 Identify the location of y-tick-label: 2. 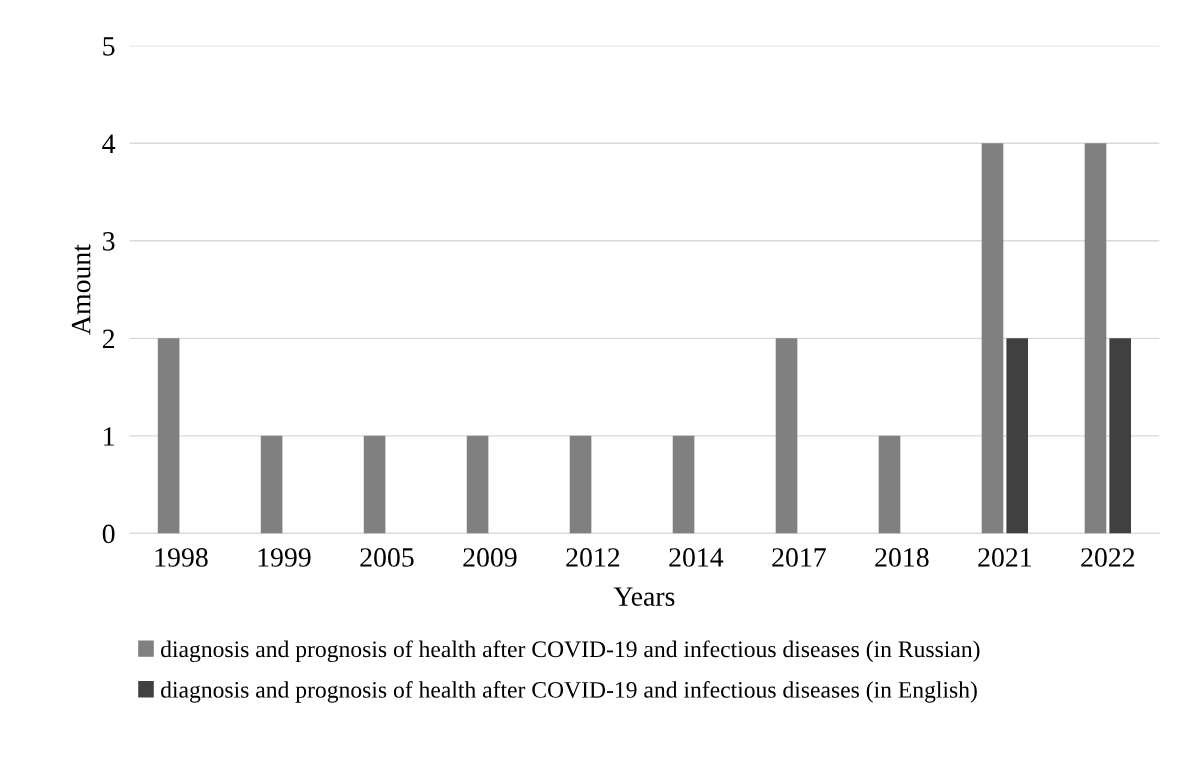
(108, 338).